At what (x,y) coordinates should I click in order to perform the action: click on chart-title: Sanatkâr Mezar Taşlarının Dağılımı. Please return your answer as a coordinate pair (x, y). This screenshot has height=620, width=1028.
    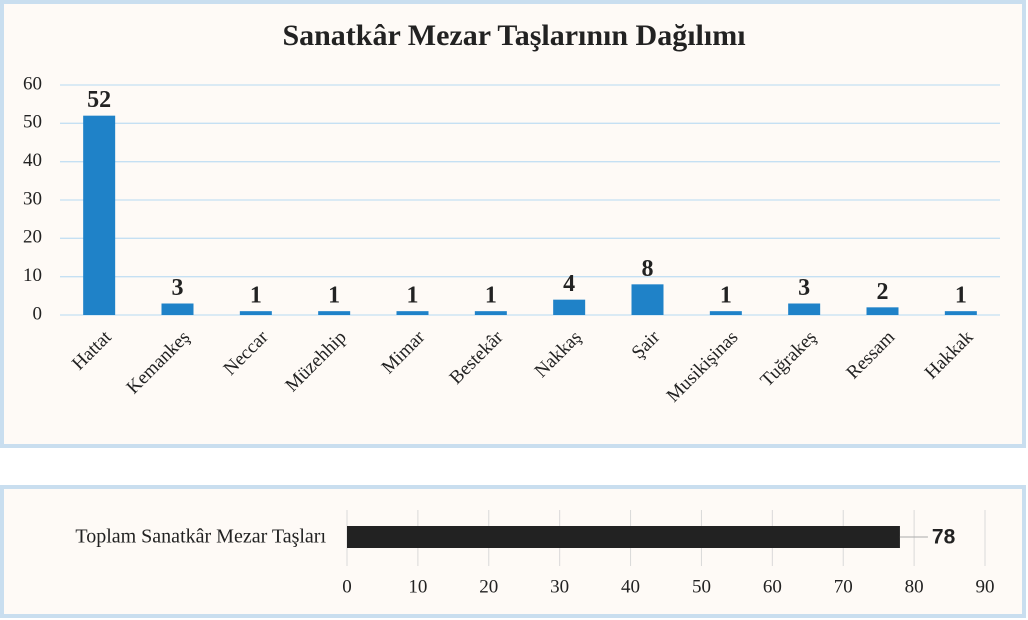
    Looking at the image, I should click on (513, 35).